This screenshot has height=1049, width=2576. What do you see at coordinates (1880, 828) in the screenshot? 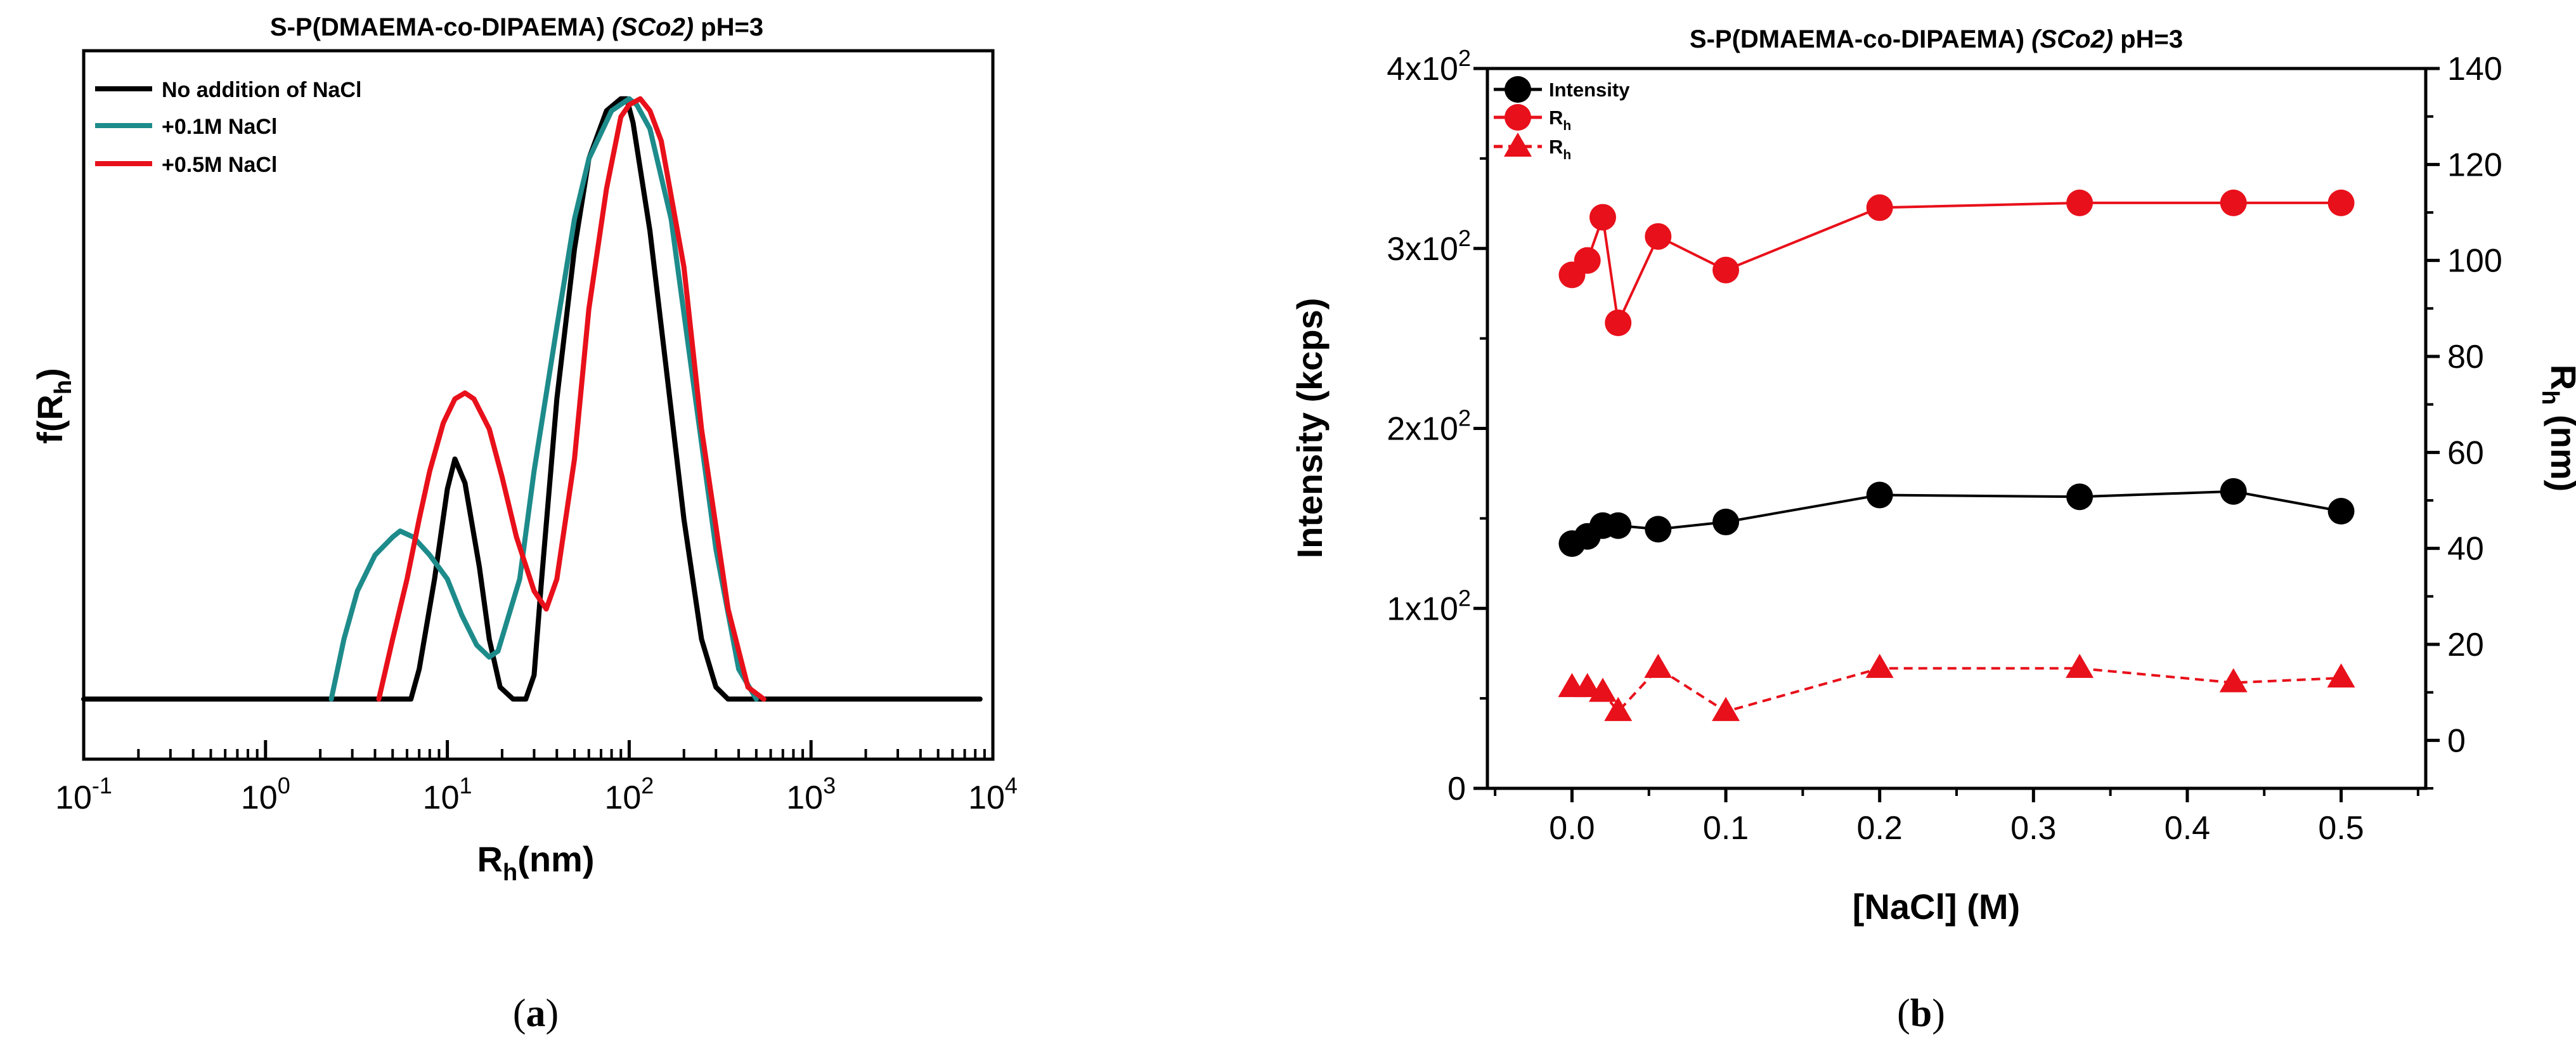
I see `x-tick-label-b-2: 0.2` at bounding box center [1880, 828].